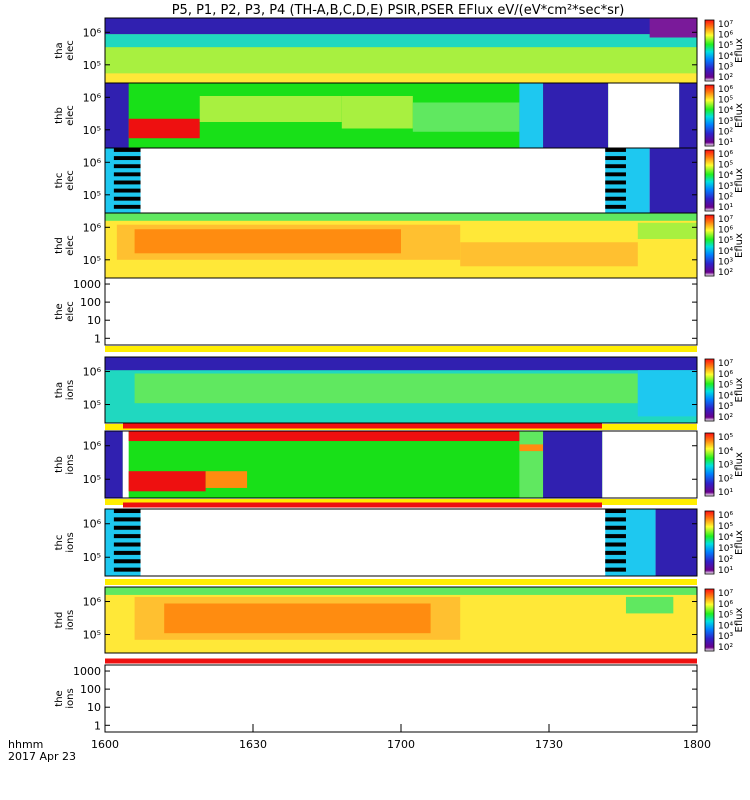 Image resolution: width=750 pixels, height=800 pixels. Describe the element at coordinates (90, 302) in the screenshot. I see `y-tick-label: 100` at that location.